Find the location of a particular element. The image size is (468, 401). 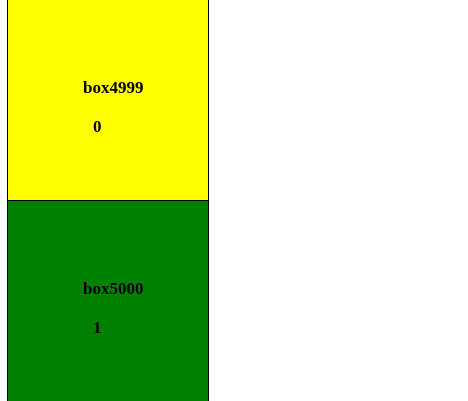

box-label: box5000 is located at coordinates (113, 288).